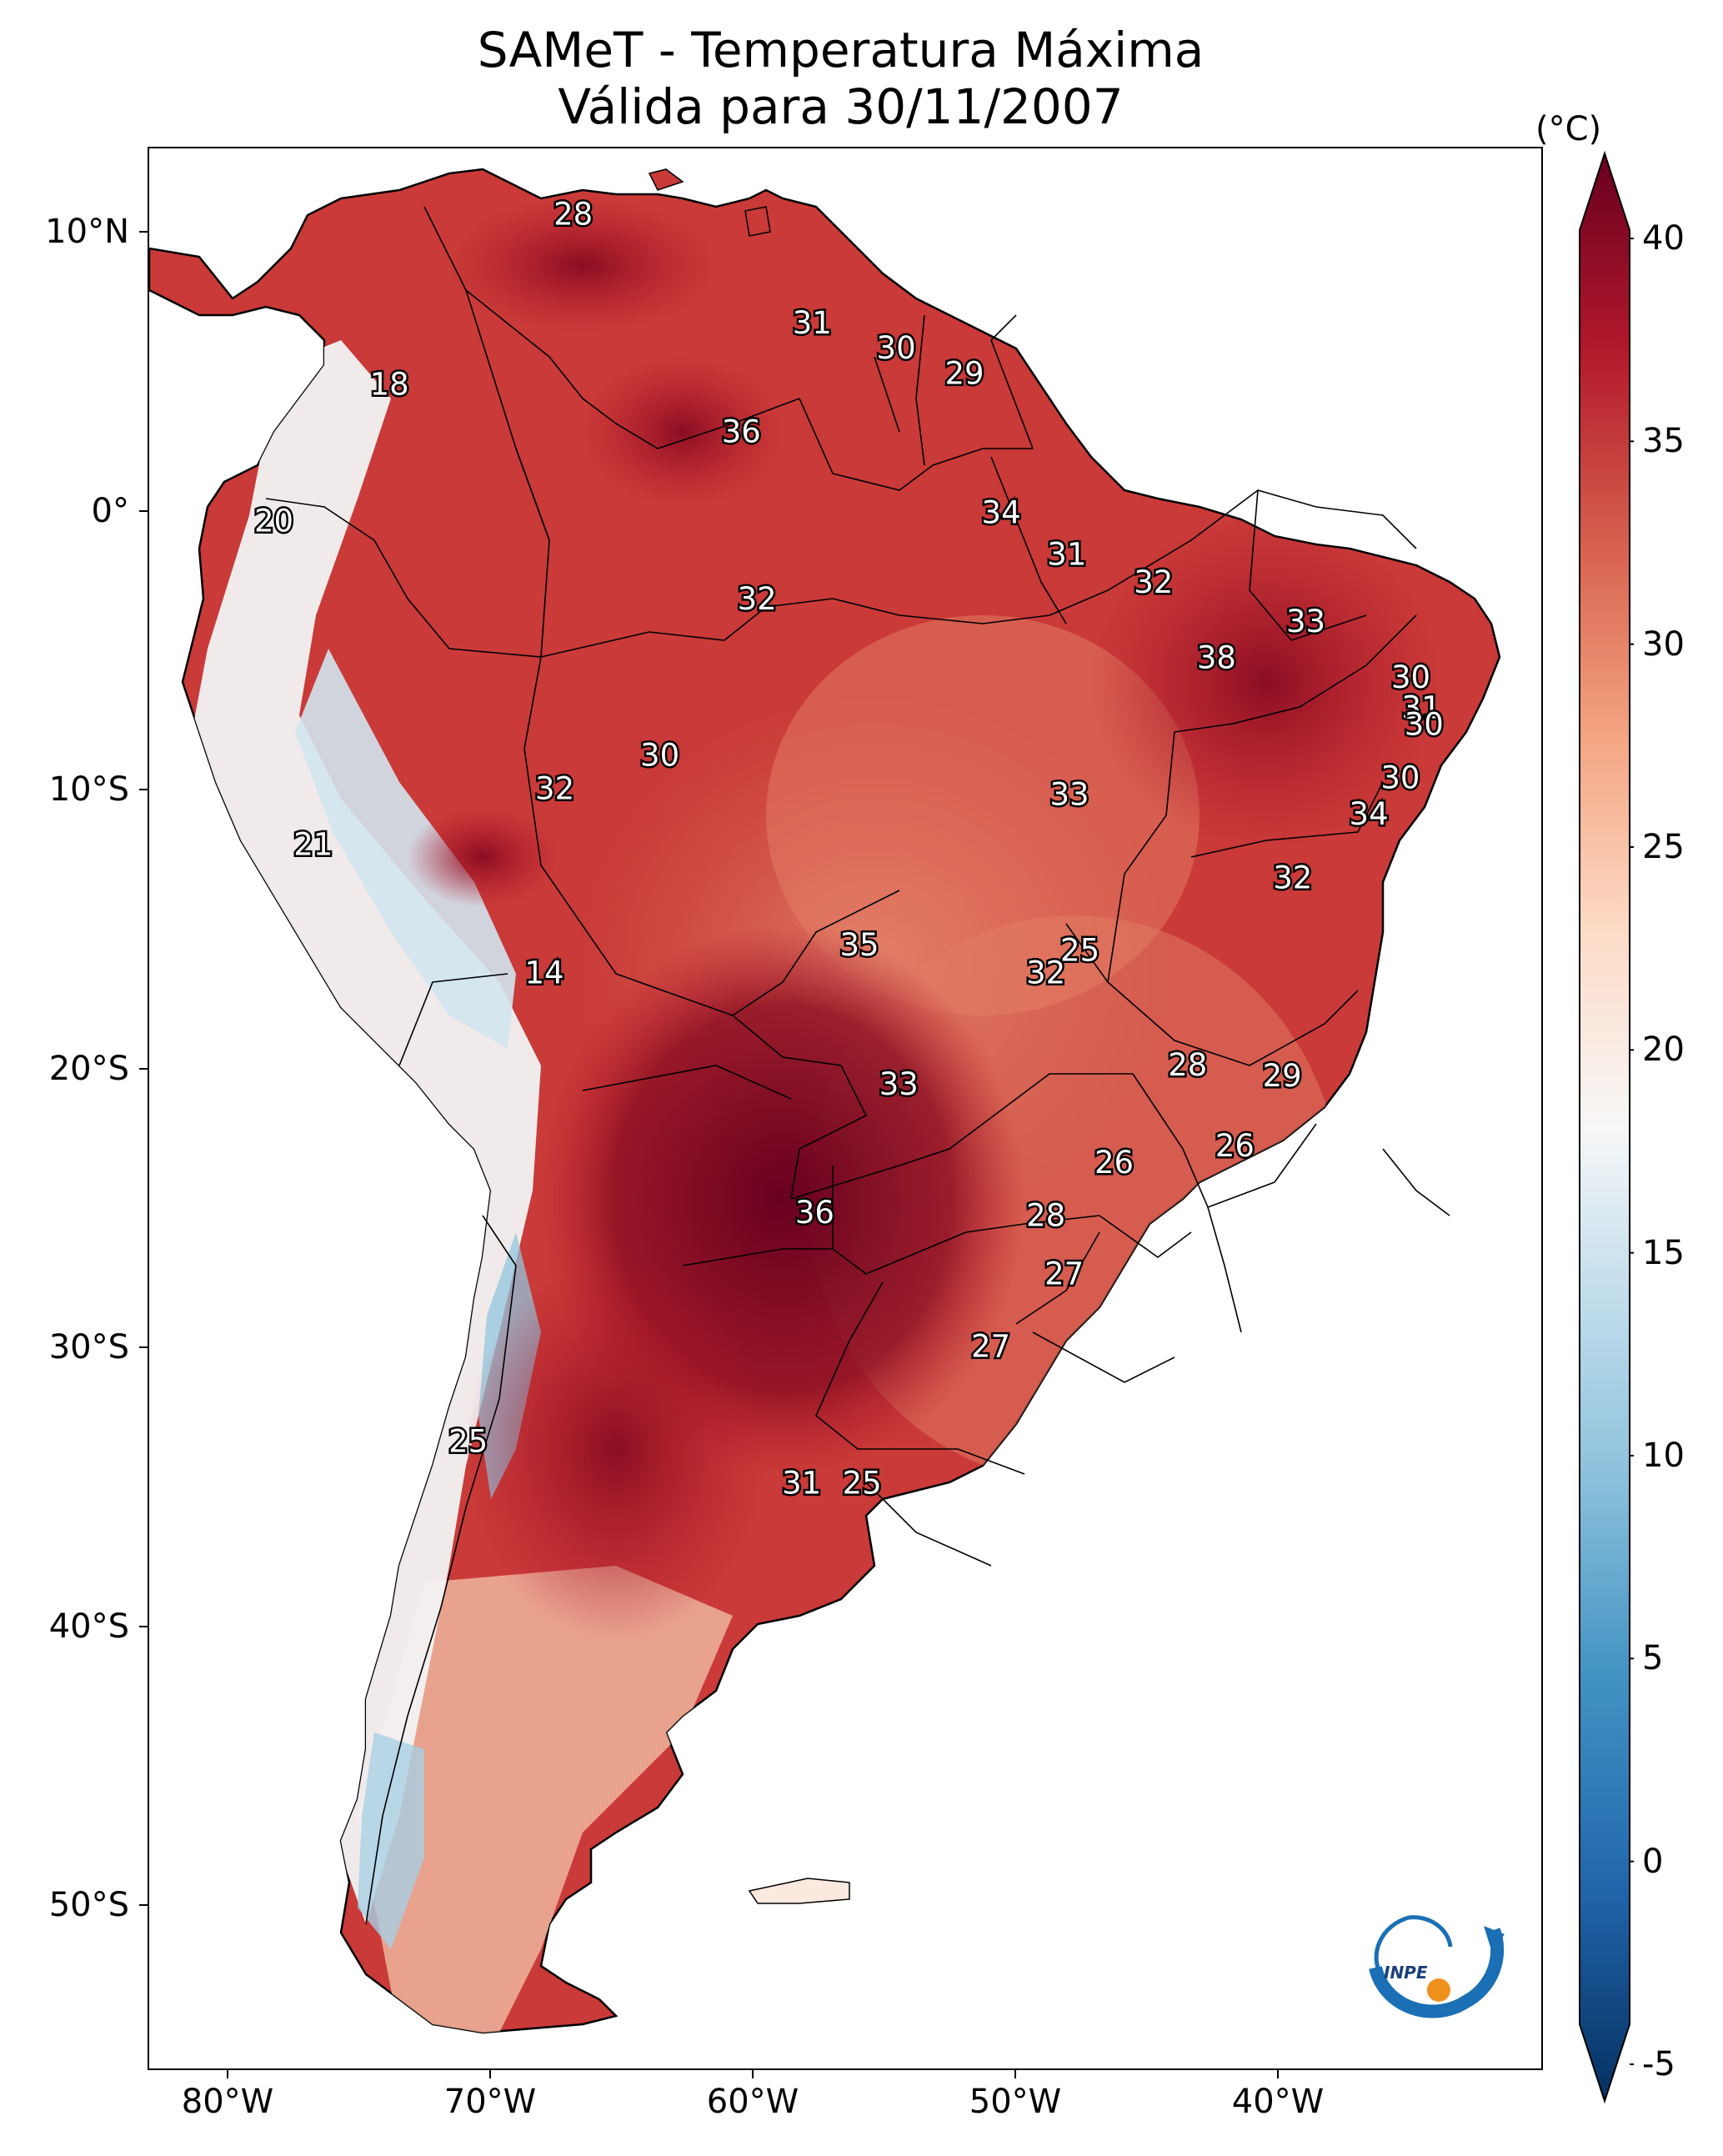 The width and height of the screenshot is (1723, 2156). Describe the element at coordinates (1016, 2102) in the screenshot. I see `lon-tick-label: 50°W` at that location.